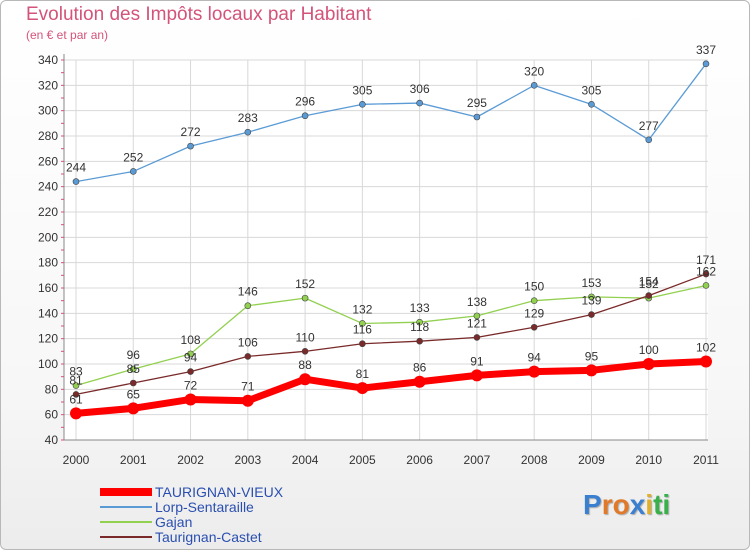  Describe the element at coordinates (534, 287) in the screenshot. I see `data-label-gajan: 150` at that location.